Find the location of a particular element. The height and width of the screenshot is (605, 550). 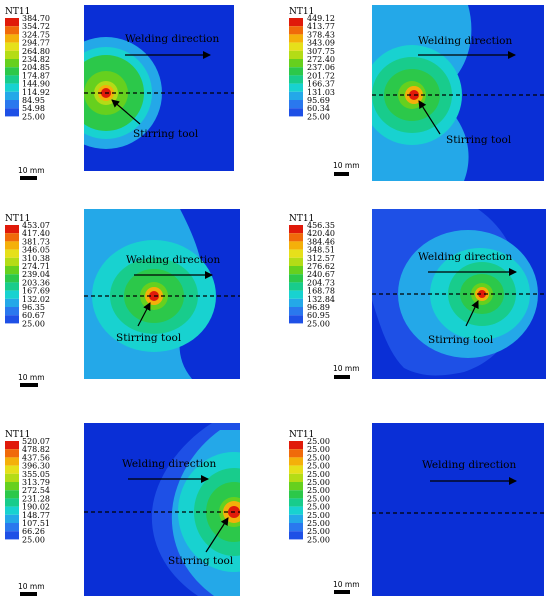

legend-swatches is located at coordinates (12, 67).